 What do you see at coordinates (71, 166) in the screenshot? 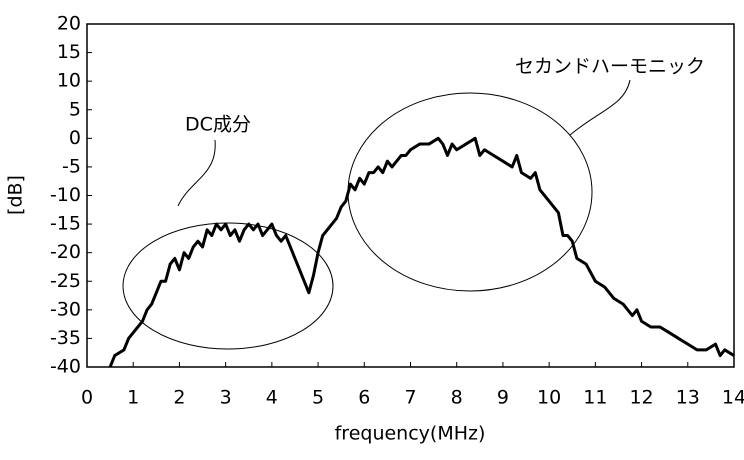
I see `y-tick-label: -5` at bounding box center [71, 166].